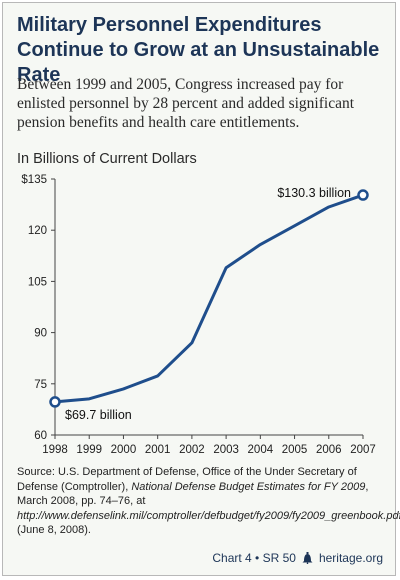  What do you see at coordinates (307, 558) in the screenshot?
I see `liberty-bell-icon` at bounding box center [307, 558].